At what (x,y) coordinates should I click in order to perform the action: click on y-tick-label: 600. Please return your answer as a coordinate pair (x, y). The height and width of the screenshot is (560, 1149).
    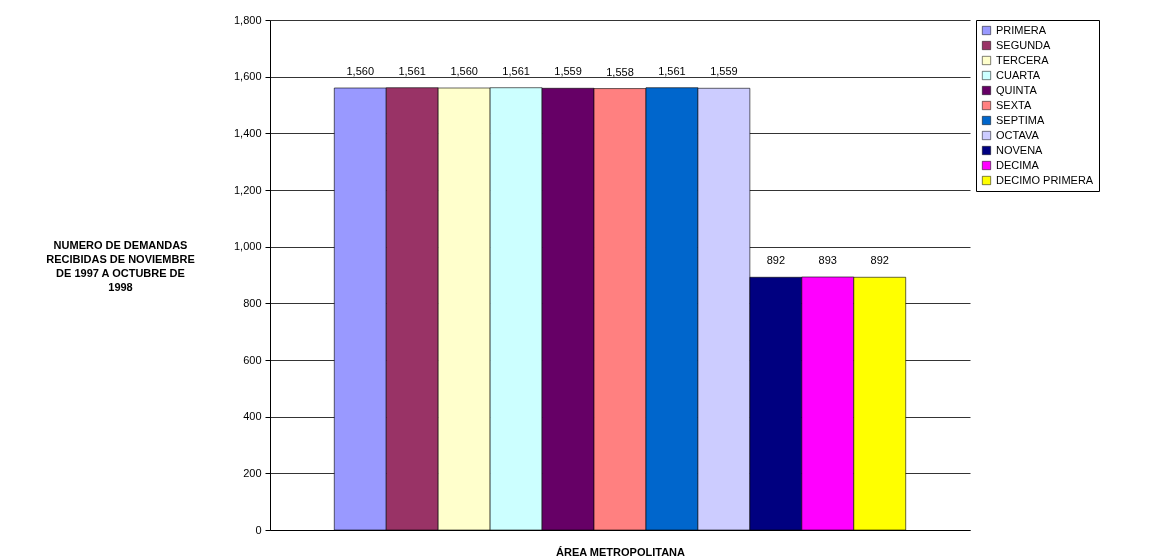
    Looking at the image, I should click on (252, 359).